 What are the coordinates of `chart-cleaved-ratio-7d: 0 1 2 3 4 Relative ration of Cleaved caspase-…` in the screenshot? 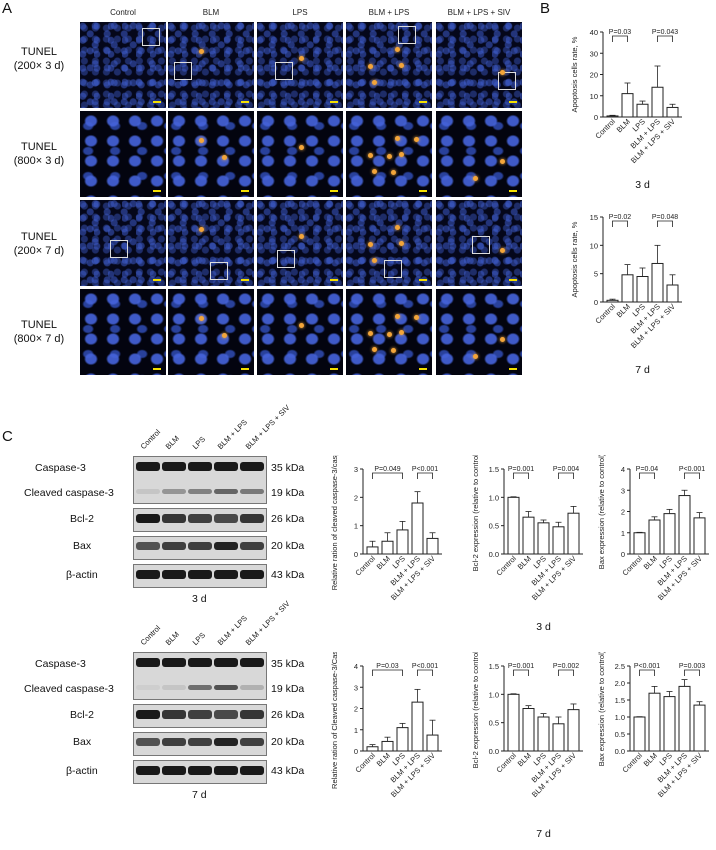 It's located at (386, 725).